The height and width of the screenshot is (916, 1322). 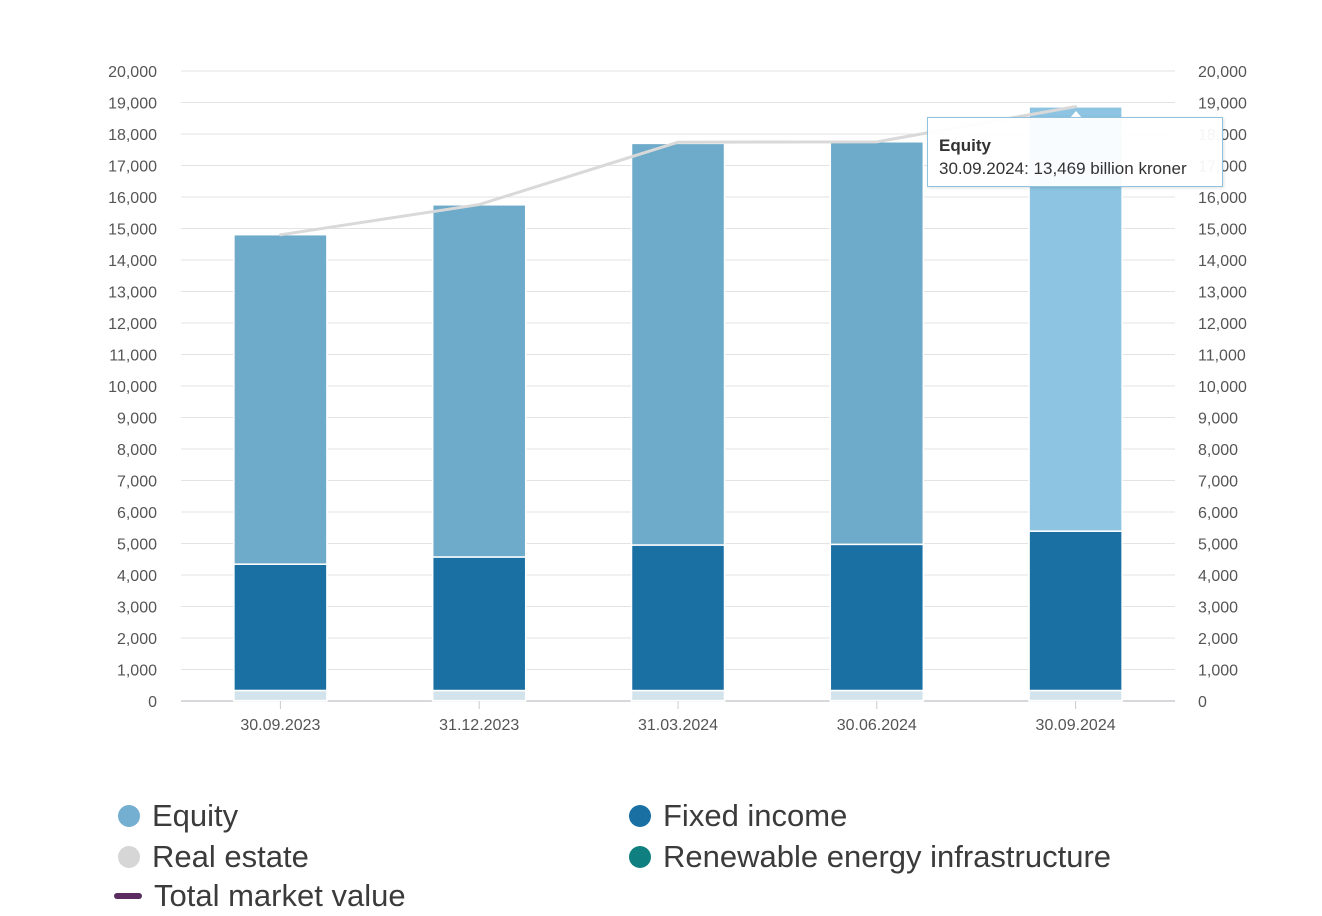 I want to click on y-tick-label-right: 9,000, so click(x=1218, y=419).